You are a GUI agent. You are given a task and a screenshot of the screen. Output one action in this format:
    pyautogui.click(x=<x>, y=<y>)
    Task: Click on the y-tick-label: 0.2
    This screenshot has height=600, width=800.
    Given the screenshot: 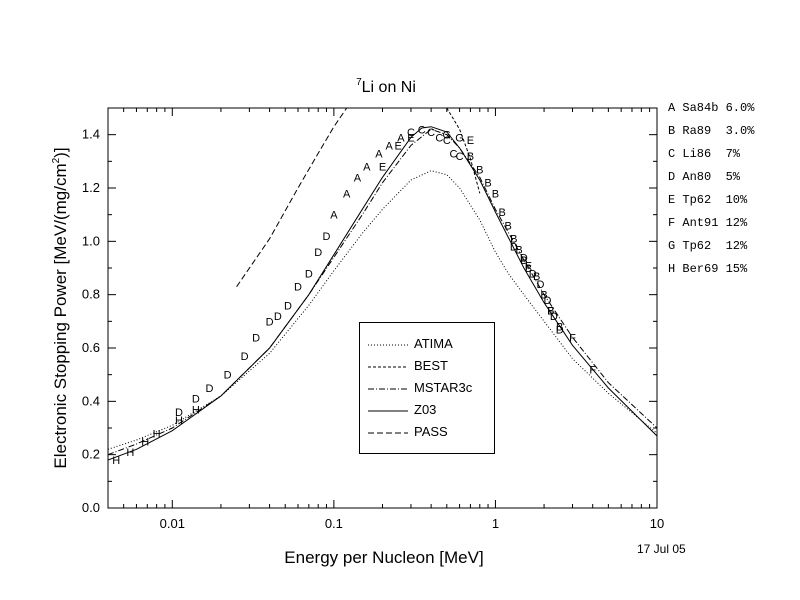 What is the action you would take?
    pyautogui.click(x=91, y=454)
    